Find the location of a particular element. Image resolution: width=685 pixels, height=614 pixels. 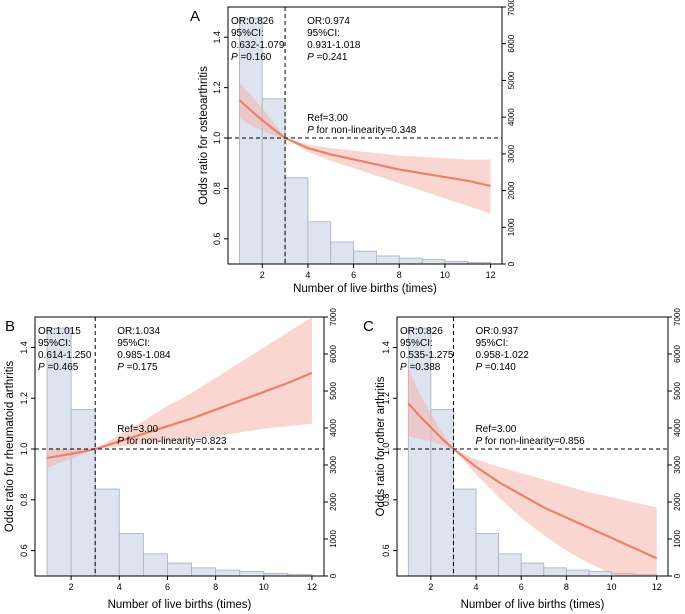

y-tick-label: 0.6 is located at coordinates (24, 550).